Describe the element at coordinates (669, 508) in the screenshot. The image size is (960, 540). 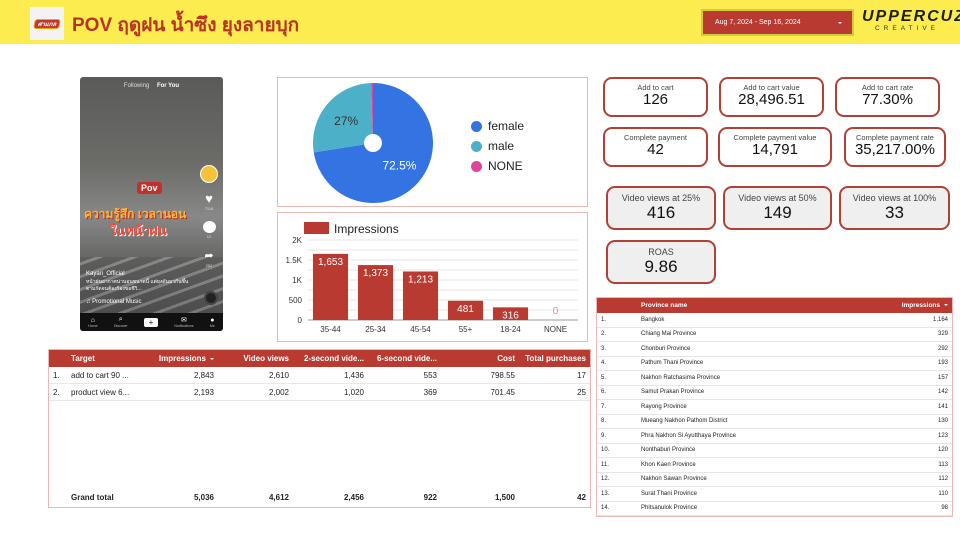
I see `province-name: Phitsanulok Province` at that location.